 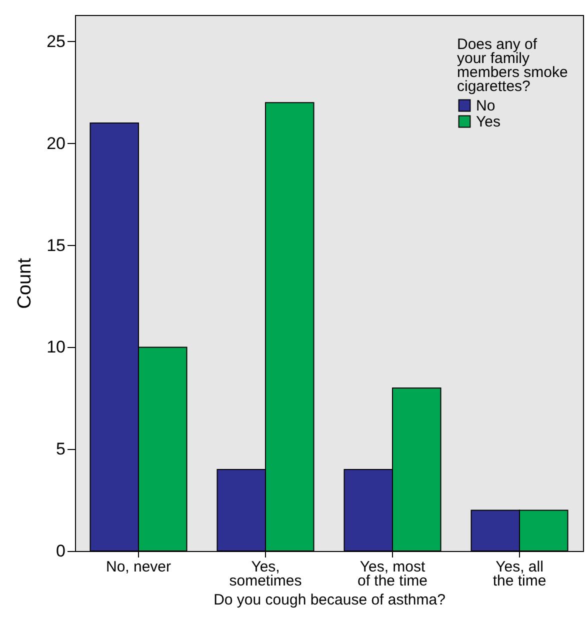 What do you see at coordinates (392, 574) in the screenshot?
I see `x-tick-label: Yes, most of the time` at bounding box center [392, 574].